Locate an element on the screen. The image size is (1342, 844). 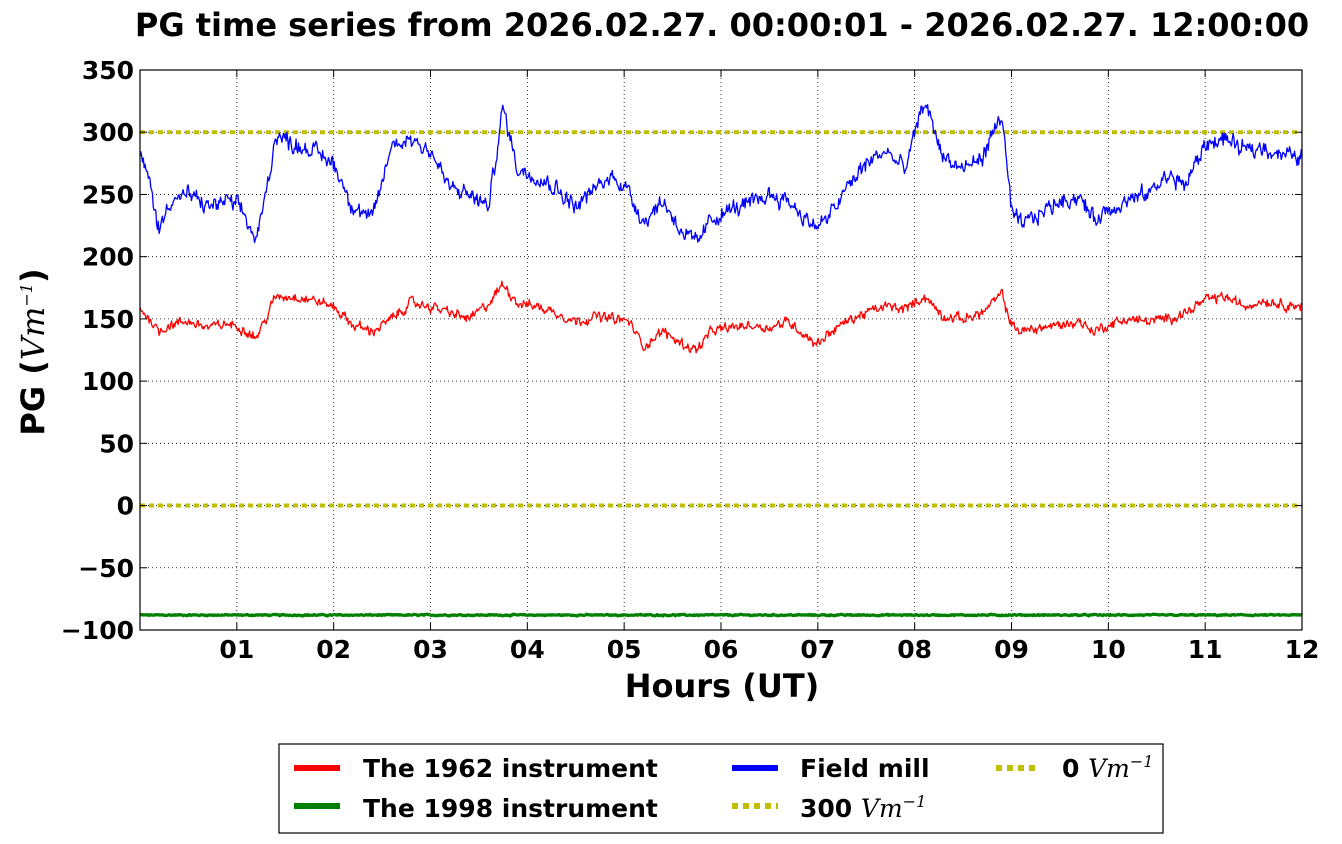
y-tick-label: −50 is located at coordinates (106, 568).